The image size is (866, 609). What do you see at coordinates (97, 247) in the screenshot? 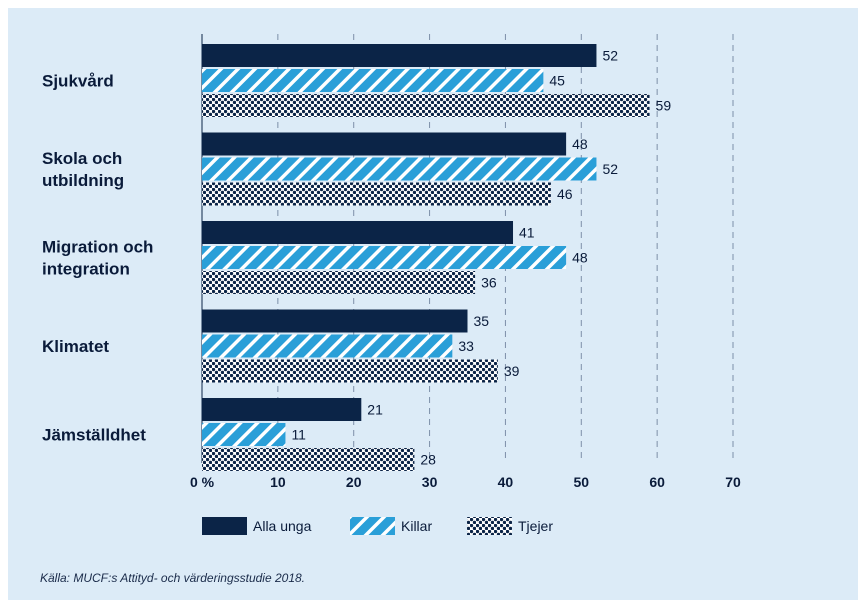
I see `category-label: Migration och` at bounding box center [97, 247].